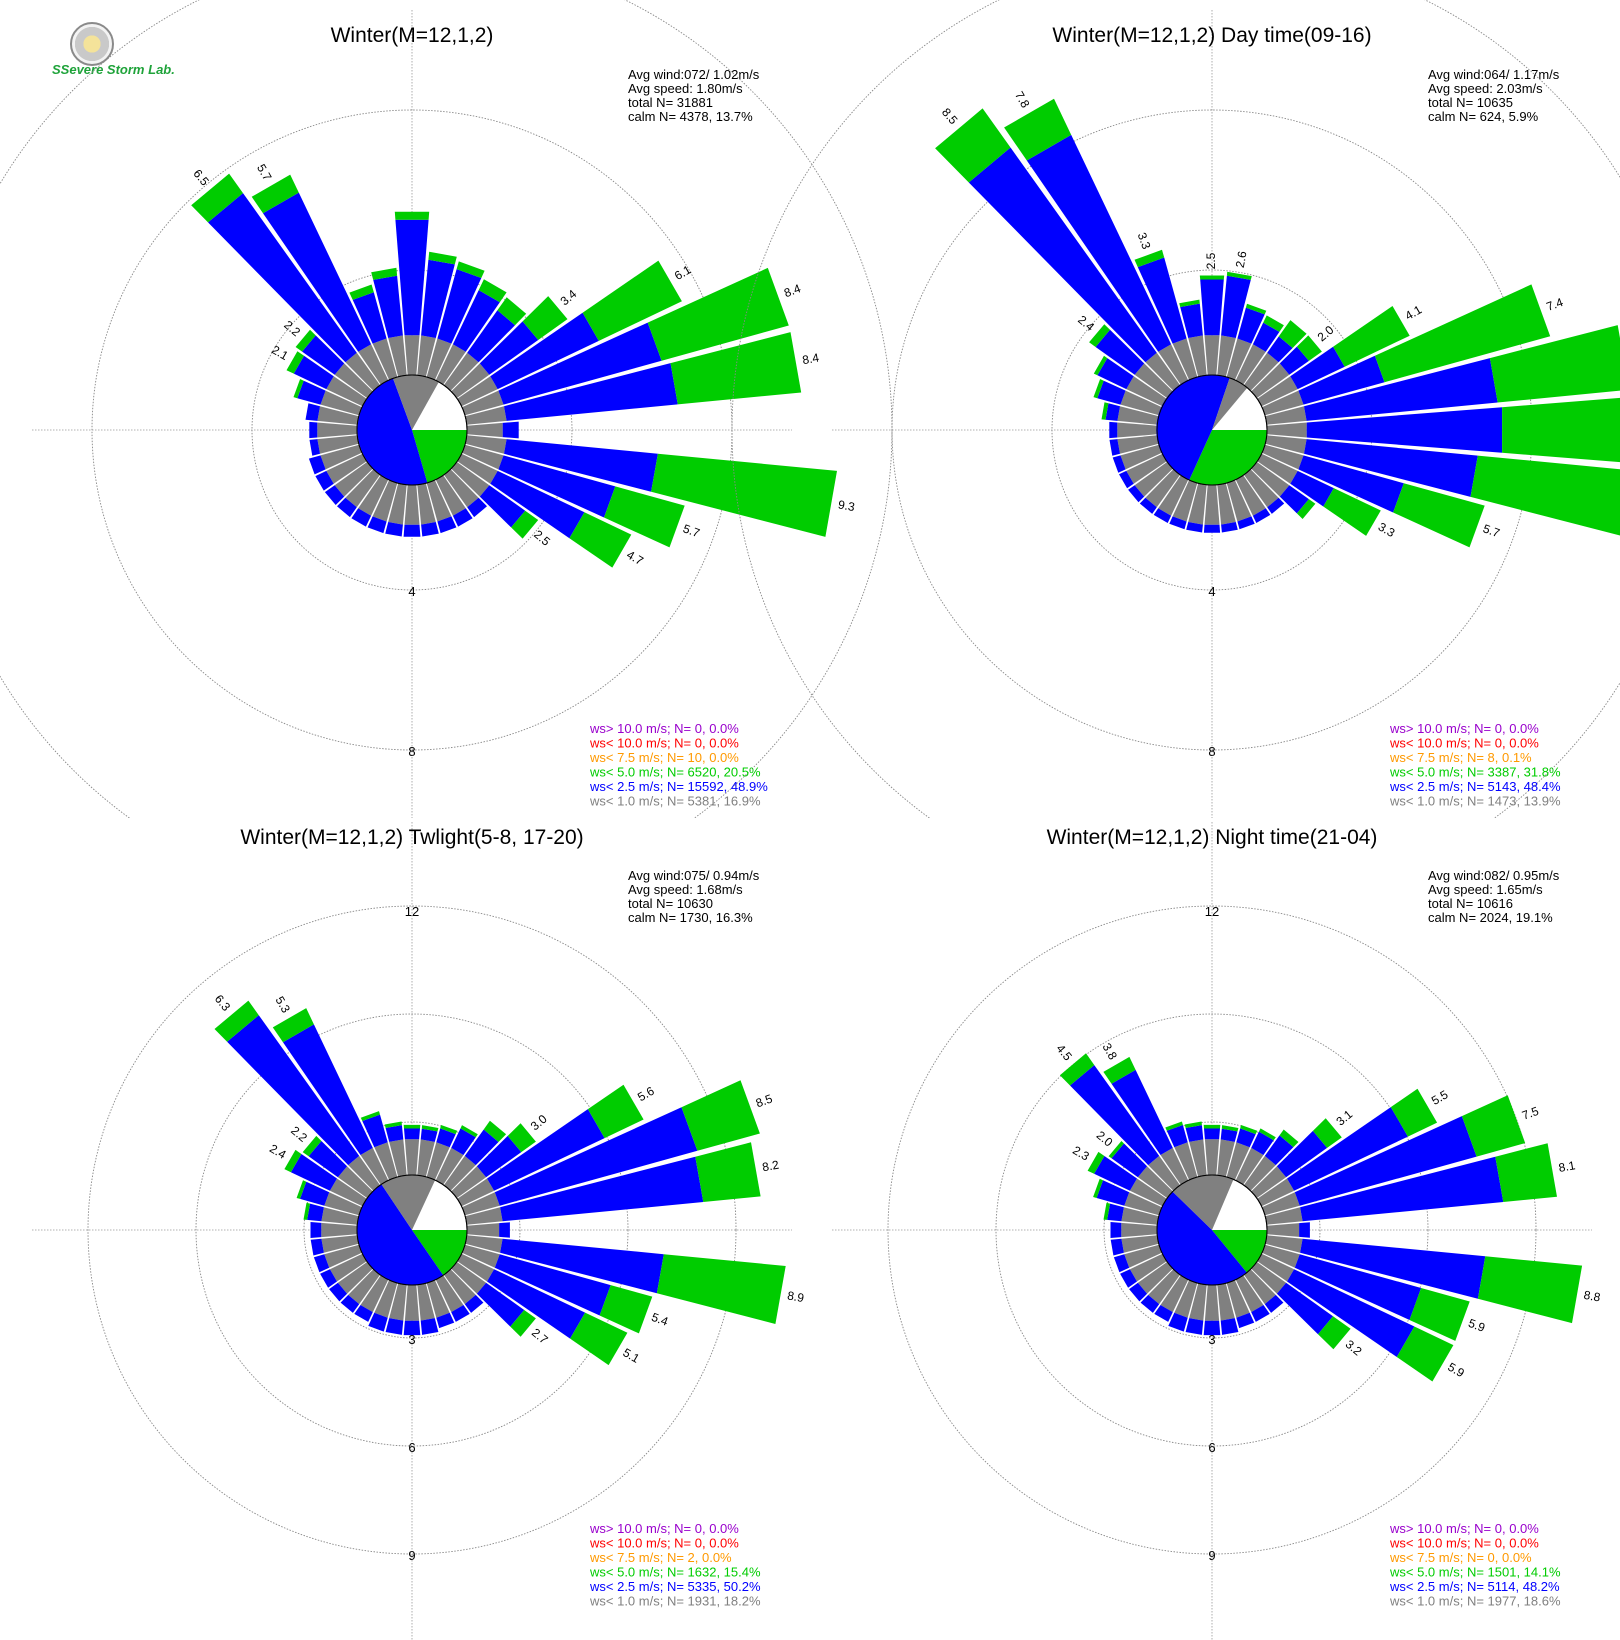  Describe the element at coordinates (1212, 911) in the screenshot. I see `ring-label: 12` at that location.